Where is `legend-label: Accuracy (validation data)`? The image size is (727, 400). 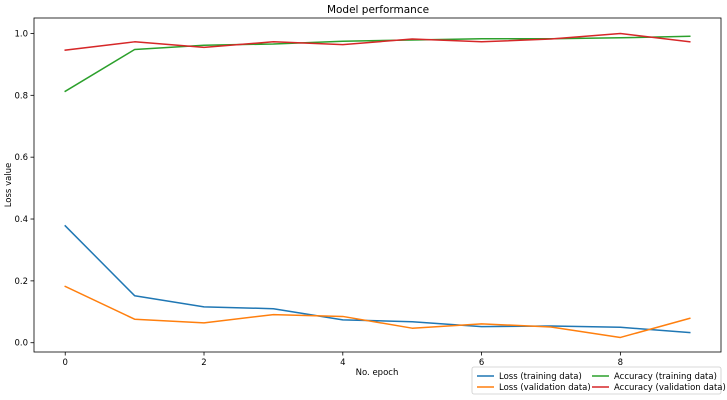
legend-label: Accuracy (validation data) is located at coordinates (670, 388).